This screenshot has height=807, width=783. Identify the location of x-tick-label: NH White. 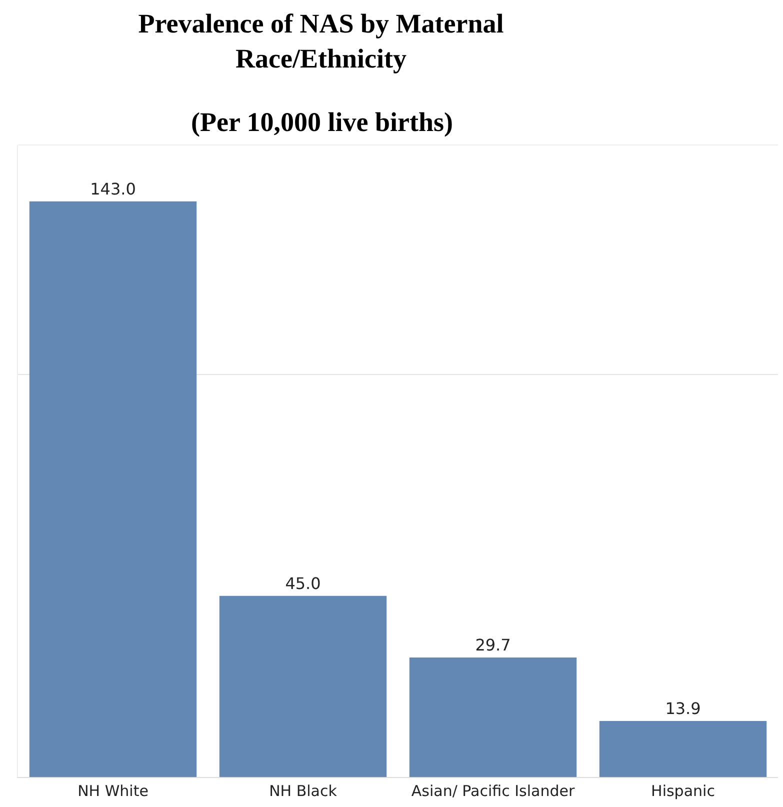
(113, 791).